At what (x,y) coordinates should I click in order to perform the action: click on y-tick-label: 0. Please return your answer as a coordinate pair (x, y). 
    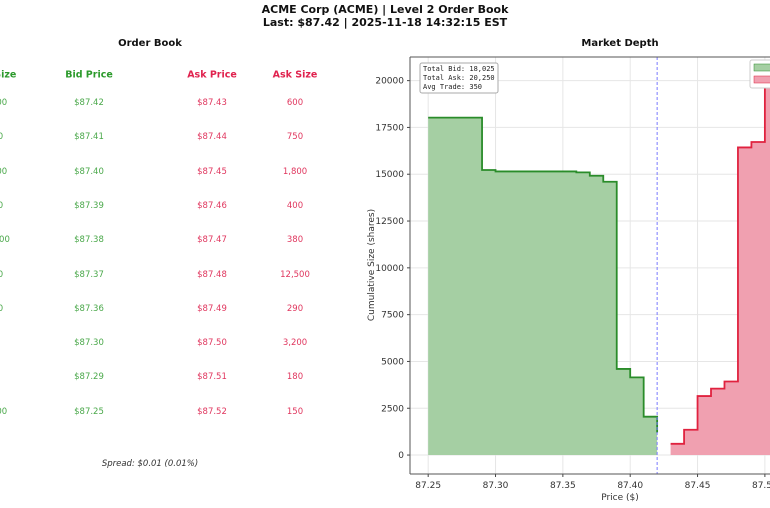
    Looking at the image, I should click on (401, 456).